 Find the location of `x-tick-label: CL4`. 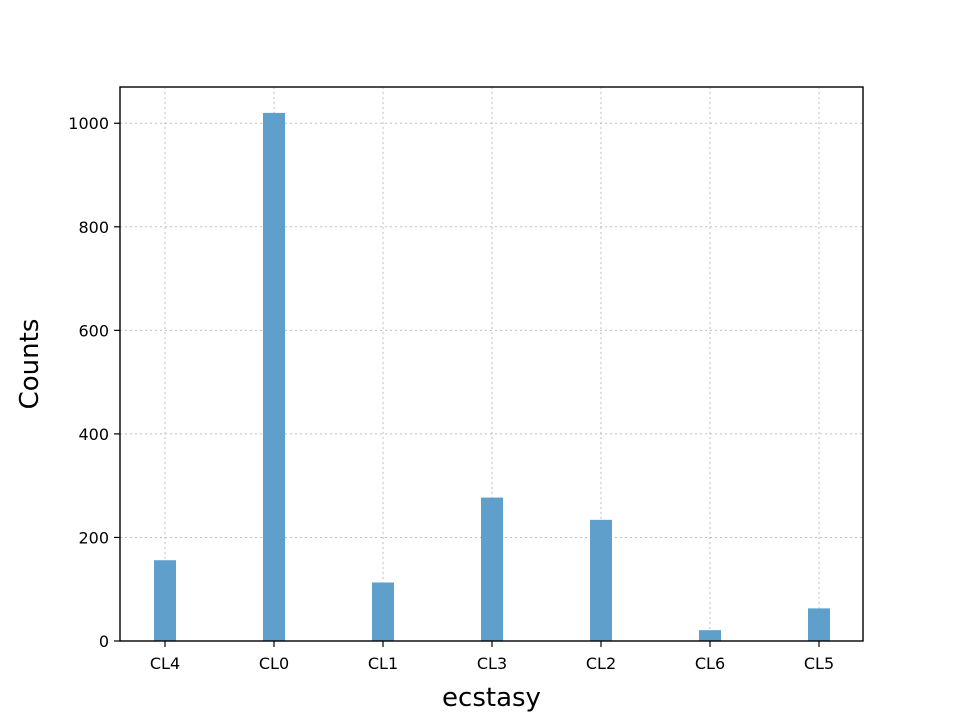

x-tick-label: CL4 is located at coordinates (165, 663).